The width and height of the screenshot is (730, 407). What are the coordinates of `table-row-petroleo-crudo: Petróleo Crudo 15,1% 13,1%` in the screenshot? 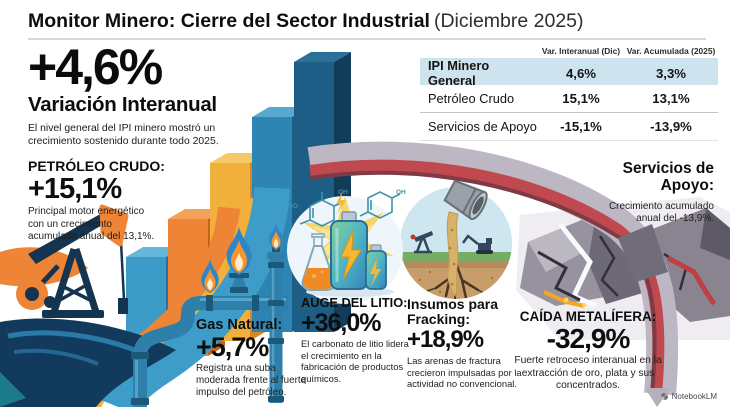 It's located at (559, 98).